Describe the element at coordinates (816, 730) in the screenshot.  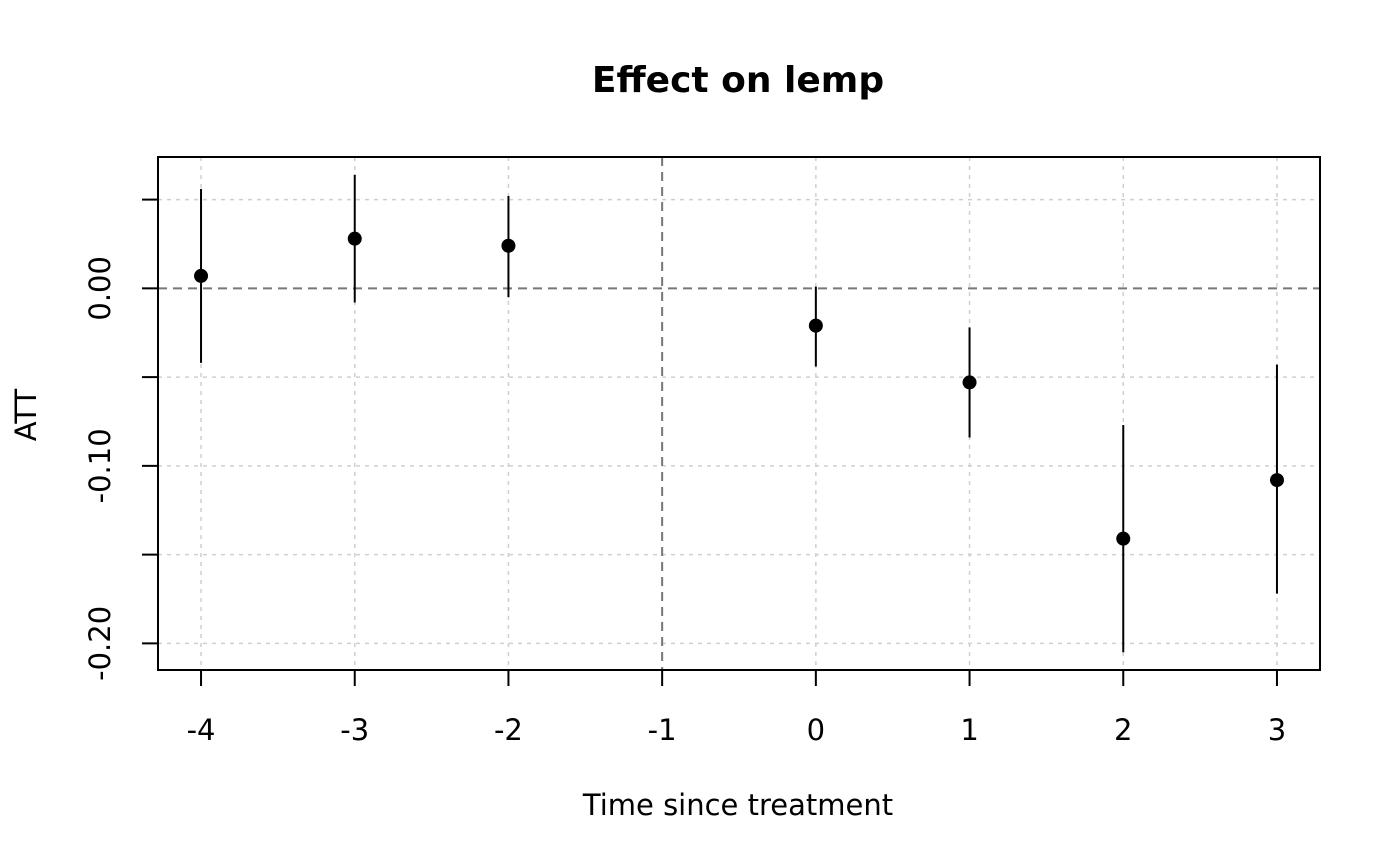
I see `x-tick-label-4: 0` at that location.